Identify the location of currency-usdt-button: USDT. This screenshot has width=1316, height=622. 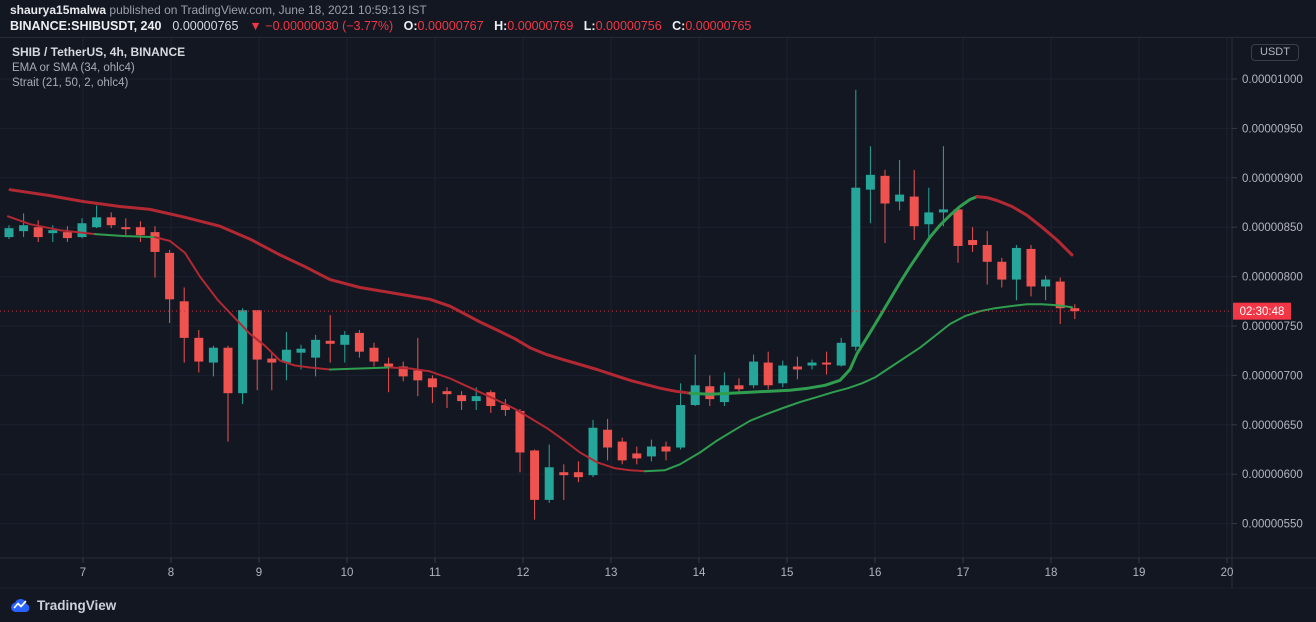
(1275, 52).